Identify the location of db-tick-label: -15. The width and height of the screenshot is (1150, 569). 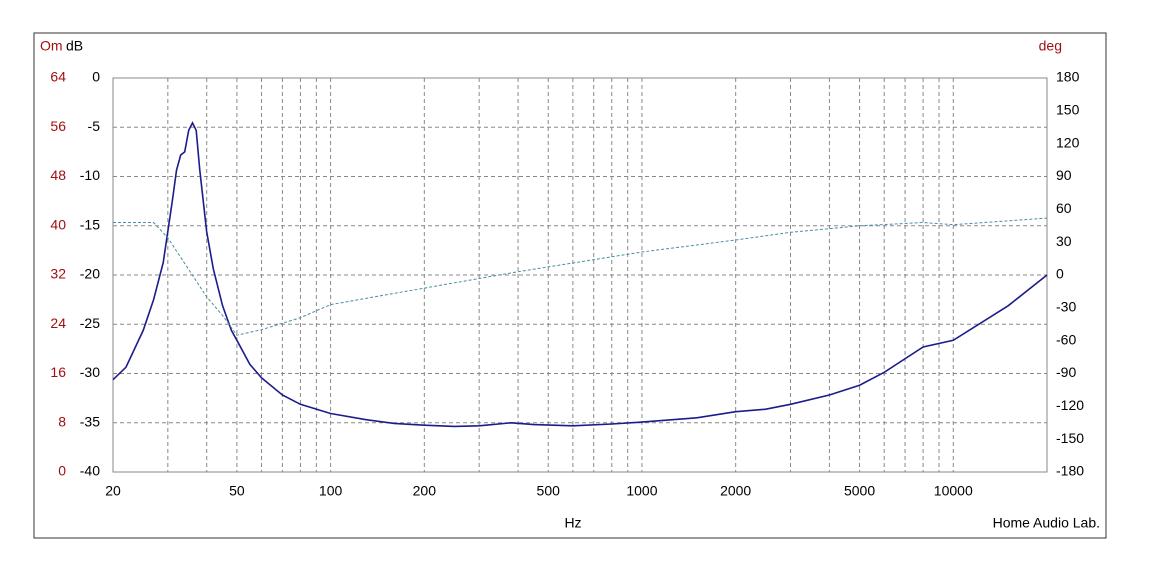
(90, 224).